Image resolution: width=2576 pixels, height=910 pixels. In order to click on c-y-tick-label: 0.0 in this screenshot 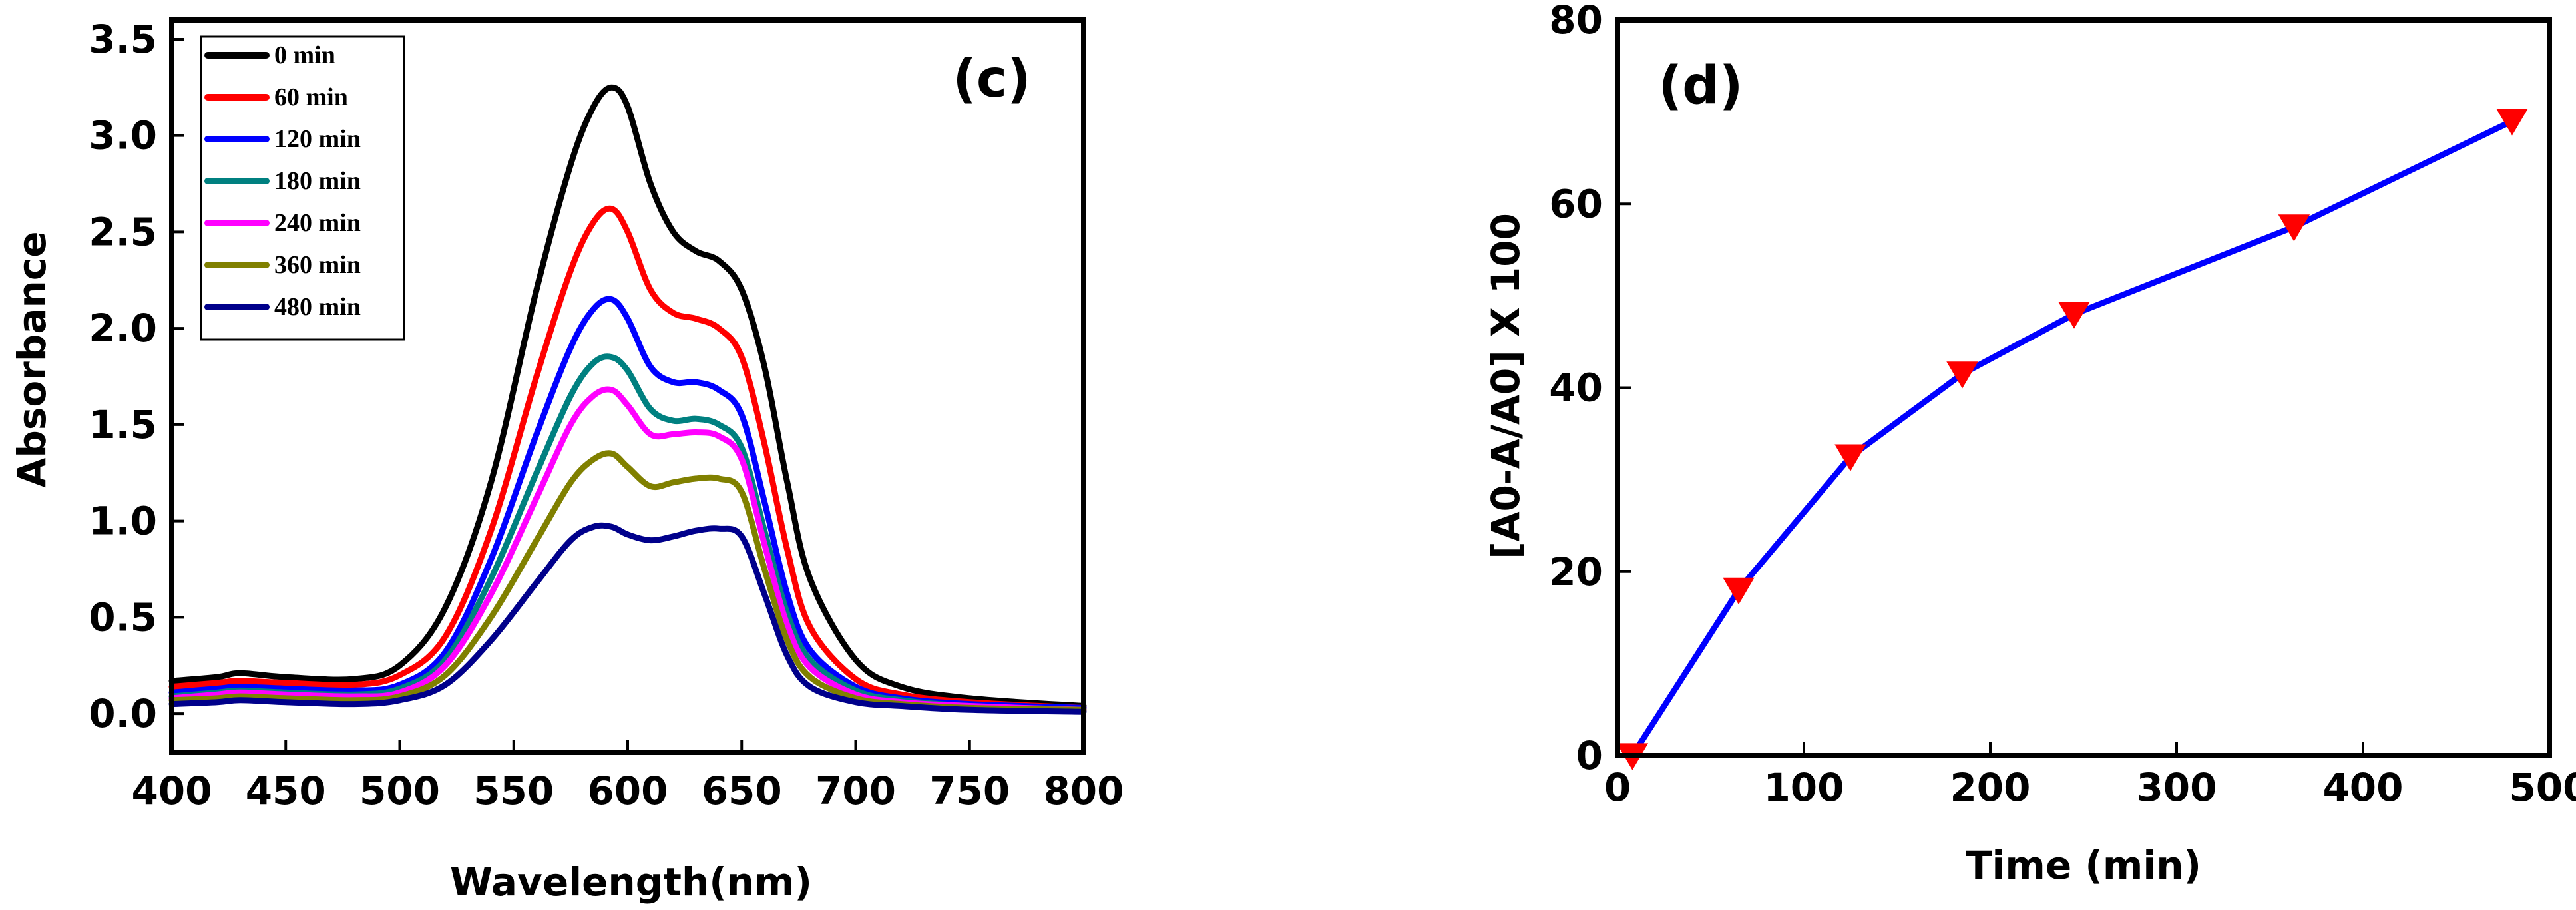, I will do `click(123, 713)`.